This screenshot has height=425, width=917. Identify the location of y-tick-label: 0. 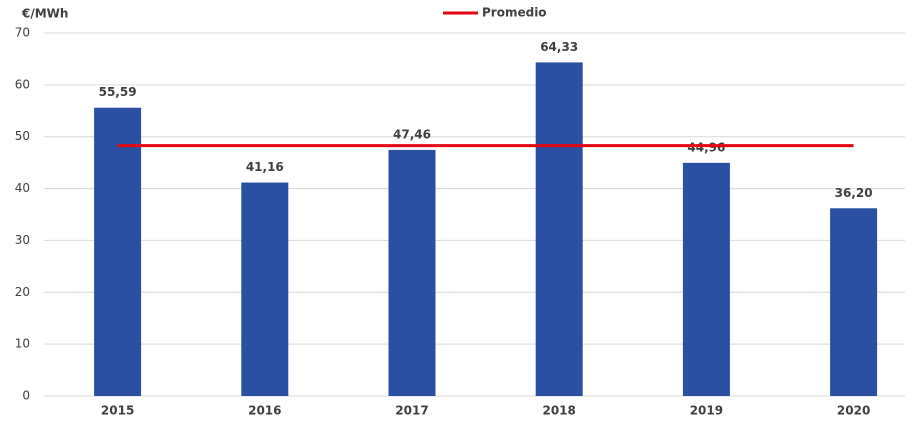
(26, 396).